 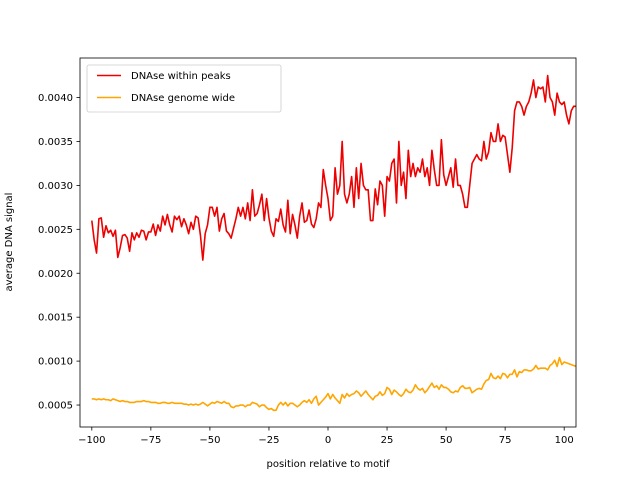 What do you see at coordinates (55, 318) in the screenshot?
I see `y-tick-label: 0.0015` at bounding box center [55, 318].